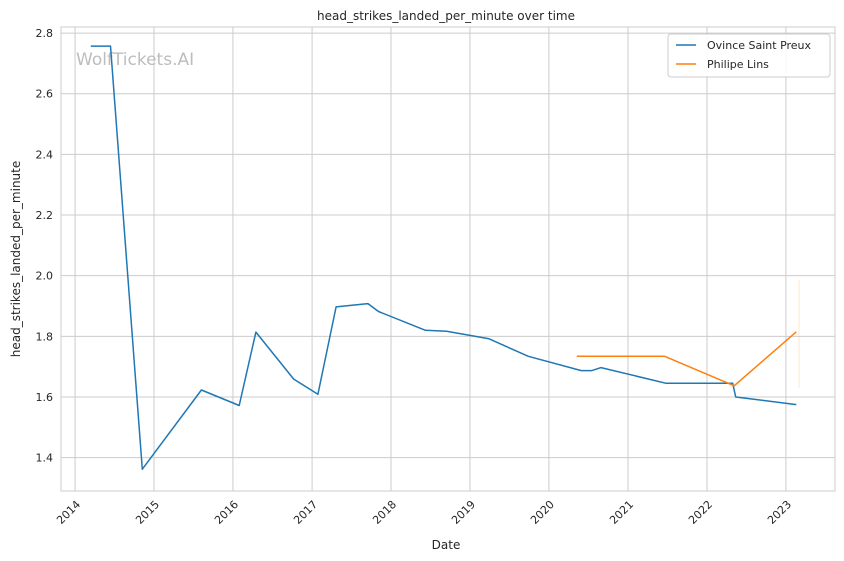 This screenshot has height=561, width=844. What do you see at coordinates (621, 512) in the screenshot?
I see `x-tick-label: 2021` at bounding box center [621, 512].